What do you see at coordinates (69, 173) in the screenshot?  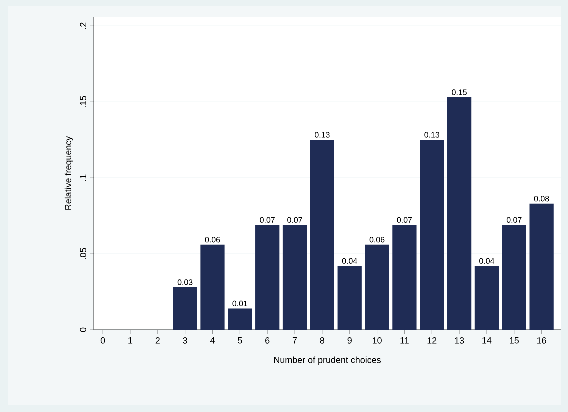 I see `y-axis-title: Relative frequency` at bounding box center [69, 173].